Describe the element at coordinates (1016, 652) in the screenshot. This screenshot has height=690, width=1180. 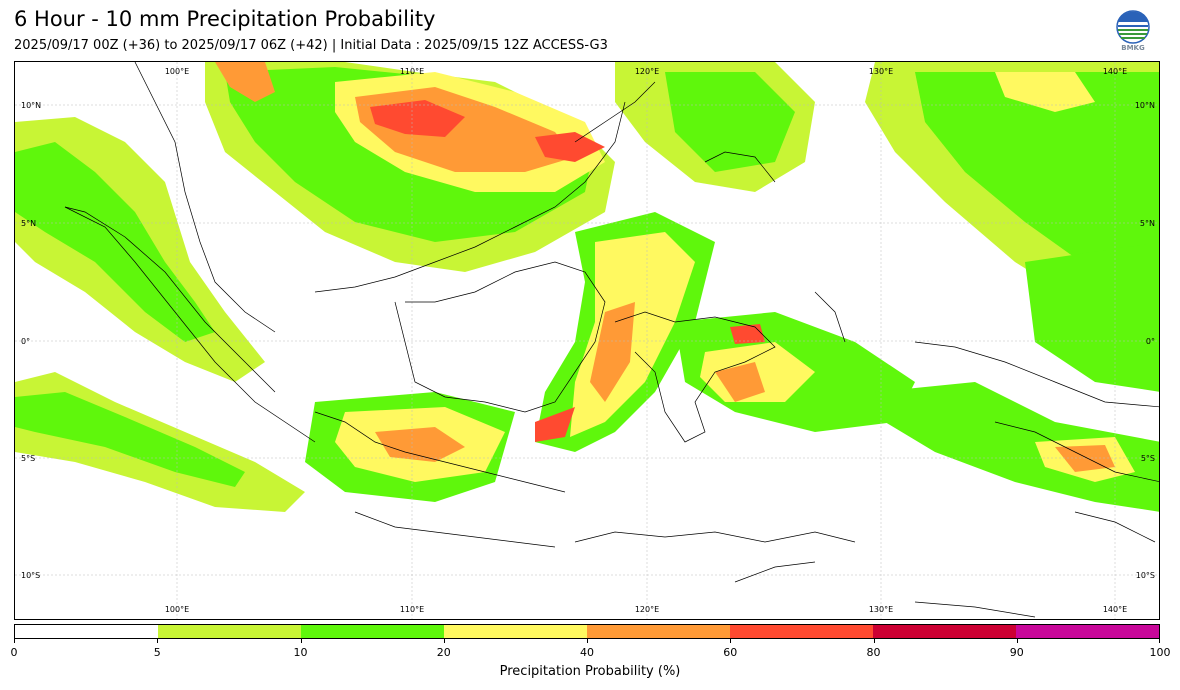
I see `colorbar-tick-label: 90` at that location.